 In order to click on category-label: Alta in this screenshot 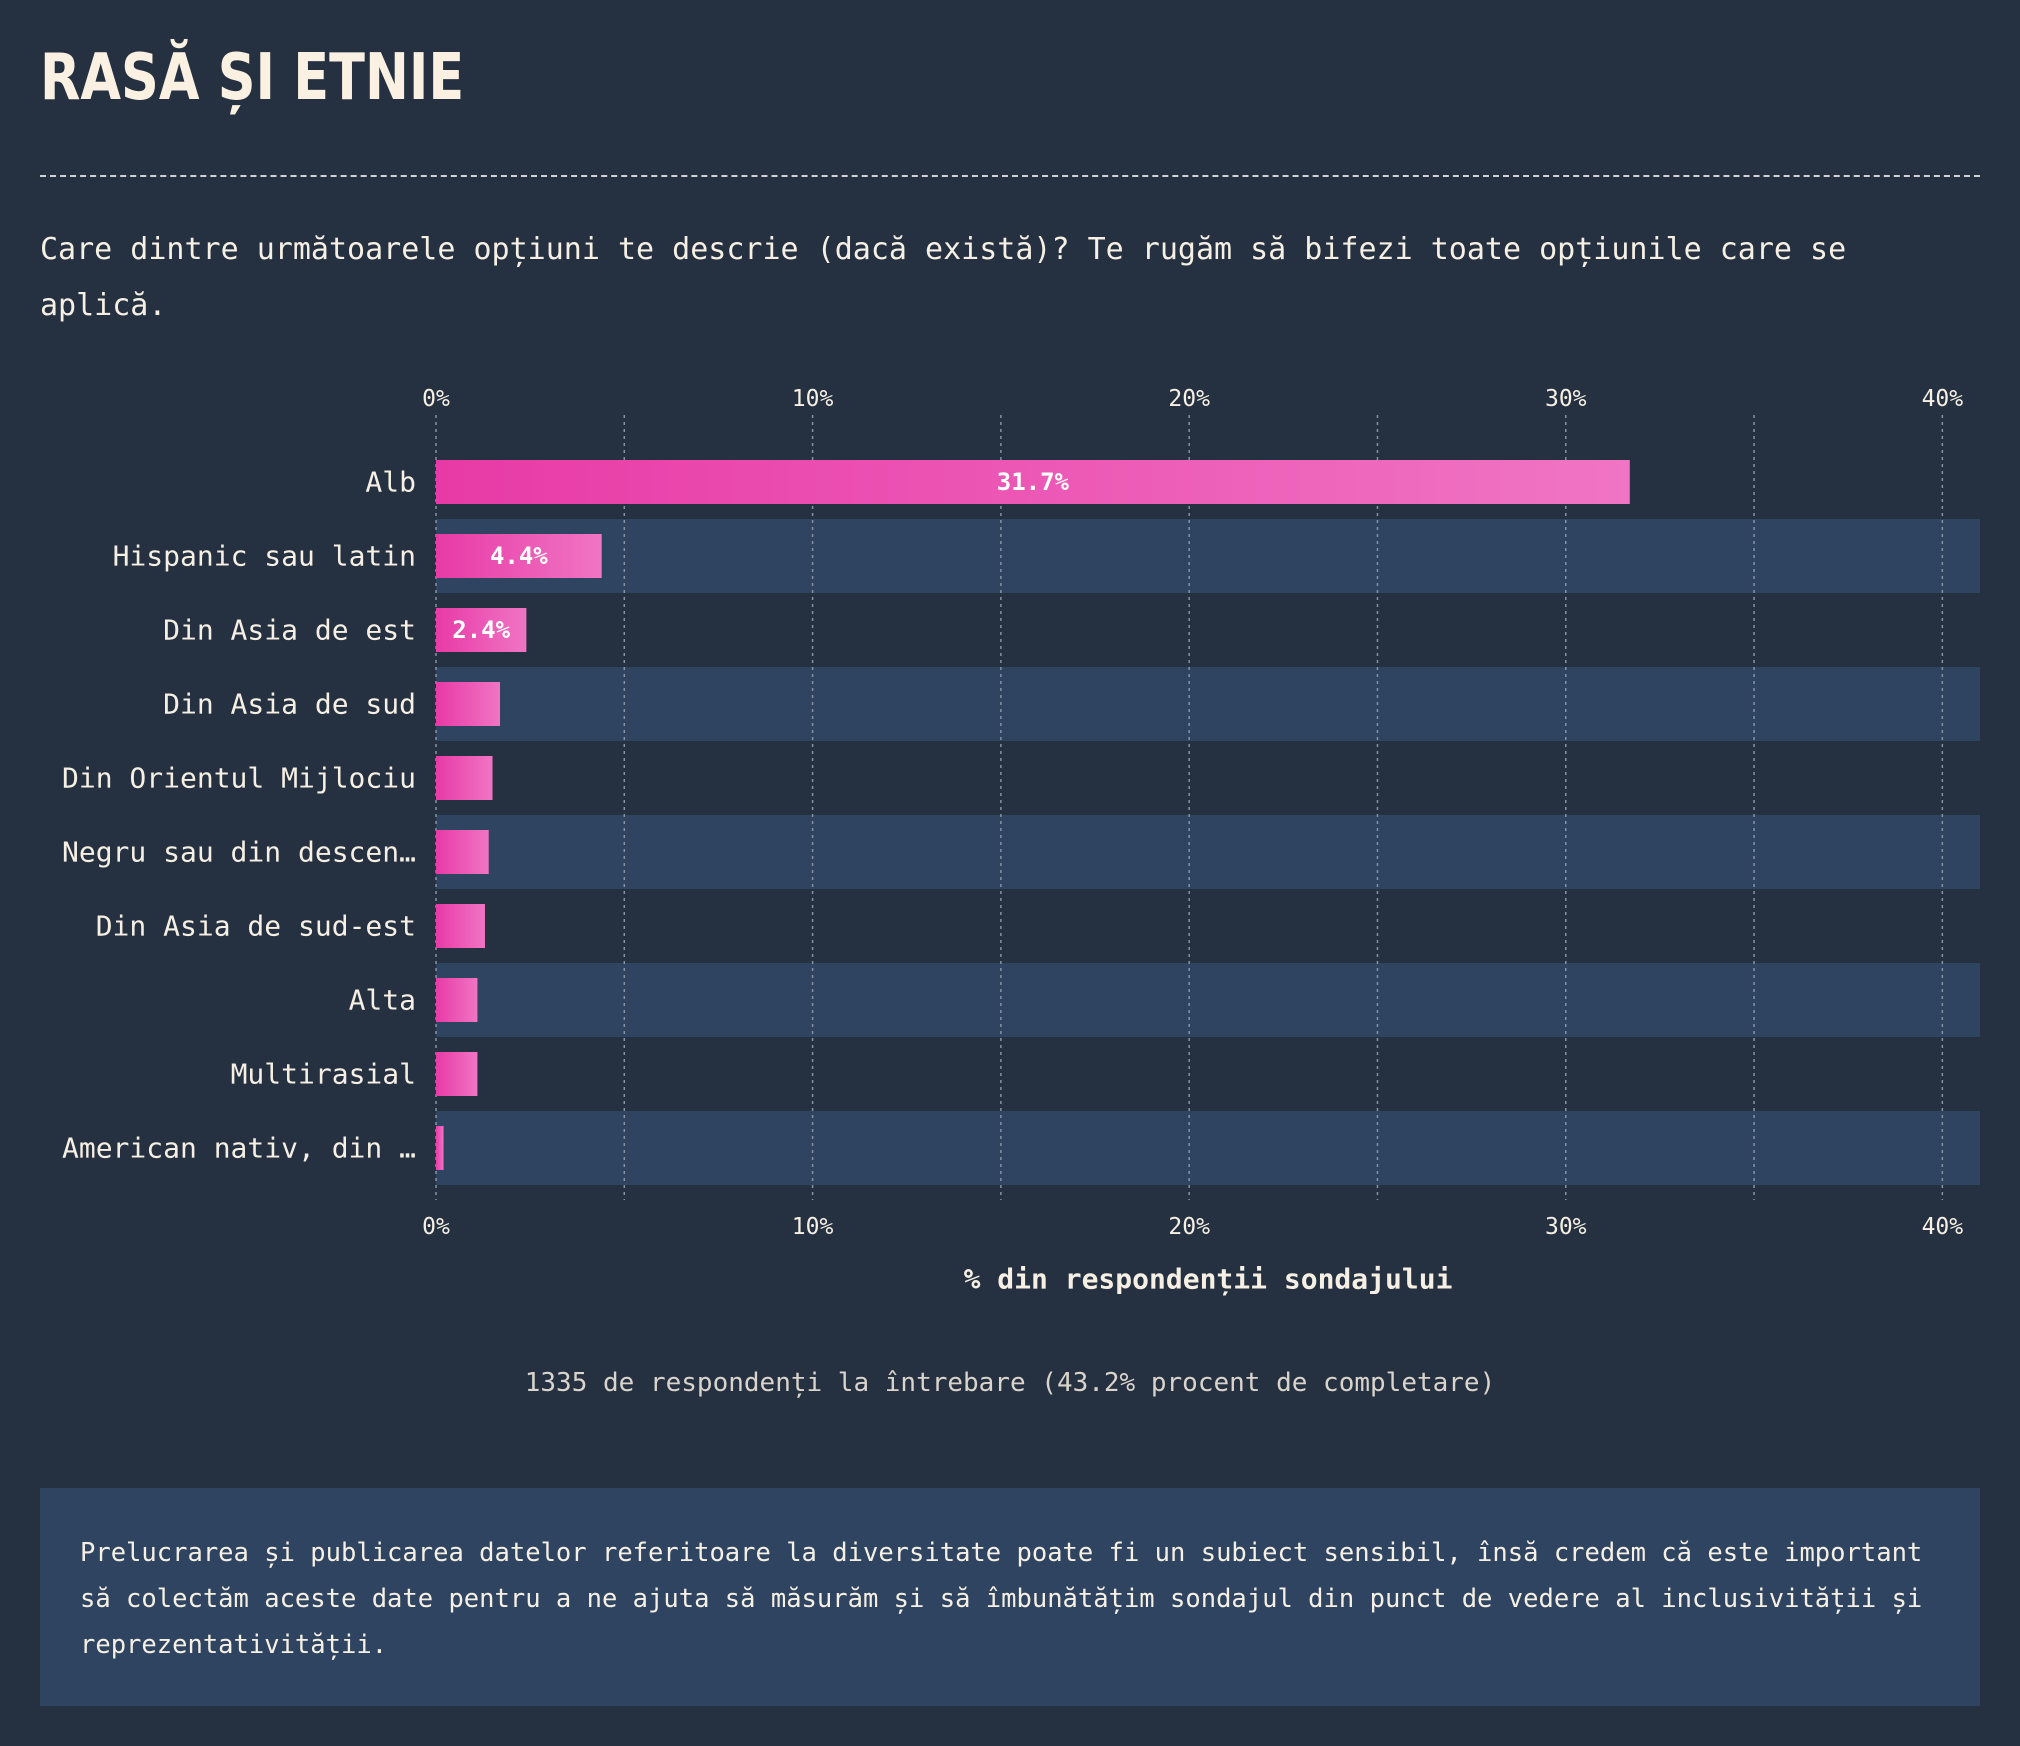, I will do `click(382, 1000)`.